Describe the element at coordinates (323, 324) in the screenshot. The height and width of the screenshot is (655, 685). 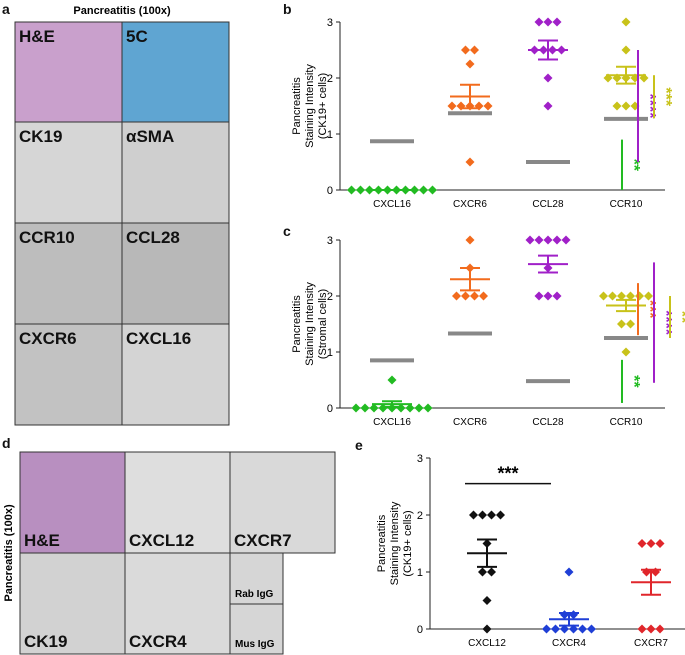
I see `y-axis-label: (Stromal cells)` at that location.